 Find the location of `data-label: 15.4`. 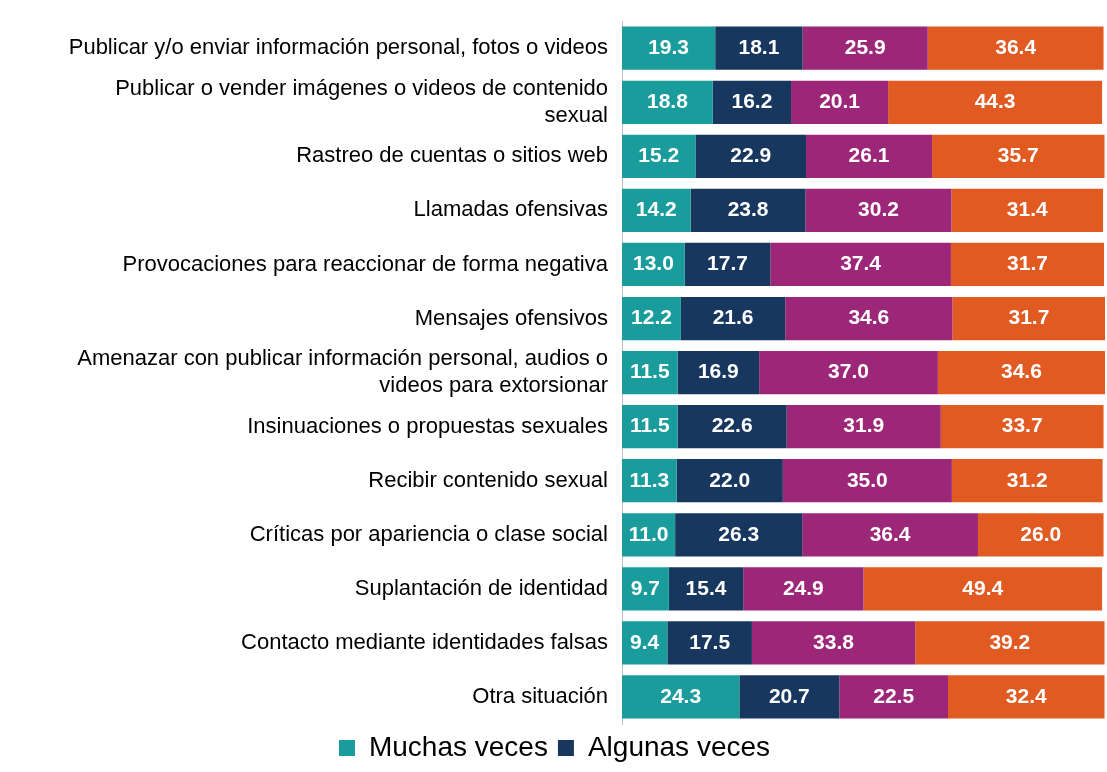

data-label: 15.4 is located at coordinates (706, 587).